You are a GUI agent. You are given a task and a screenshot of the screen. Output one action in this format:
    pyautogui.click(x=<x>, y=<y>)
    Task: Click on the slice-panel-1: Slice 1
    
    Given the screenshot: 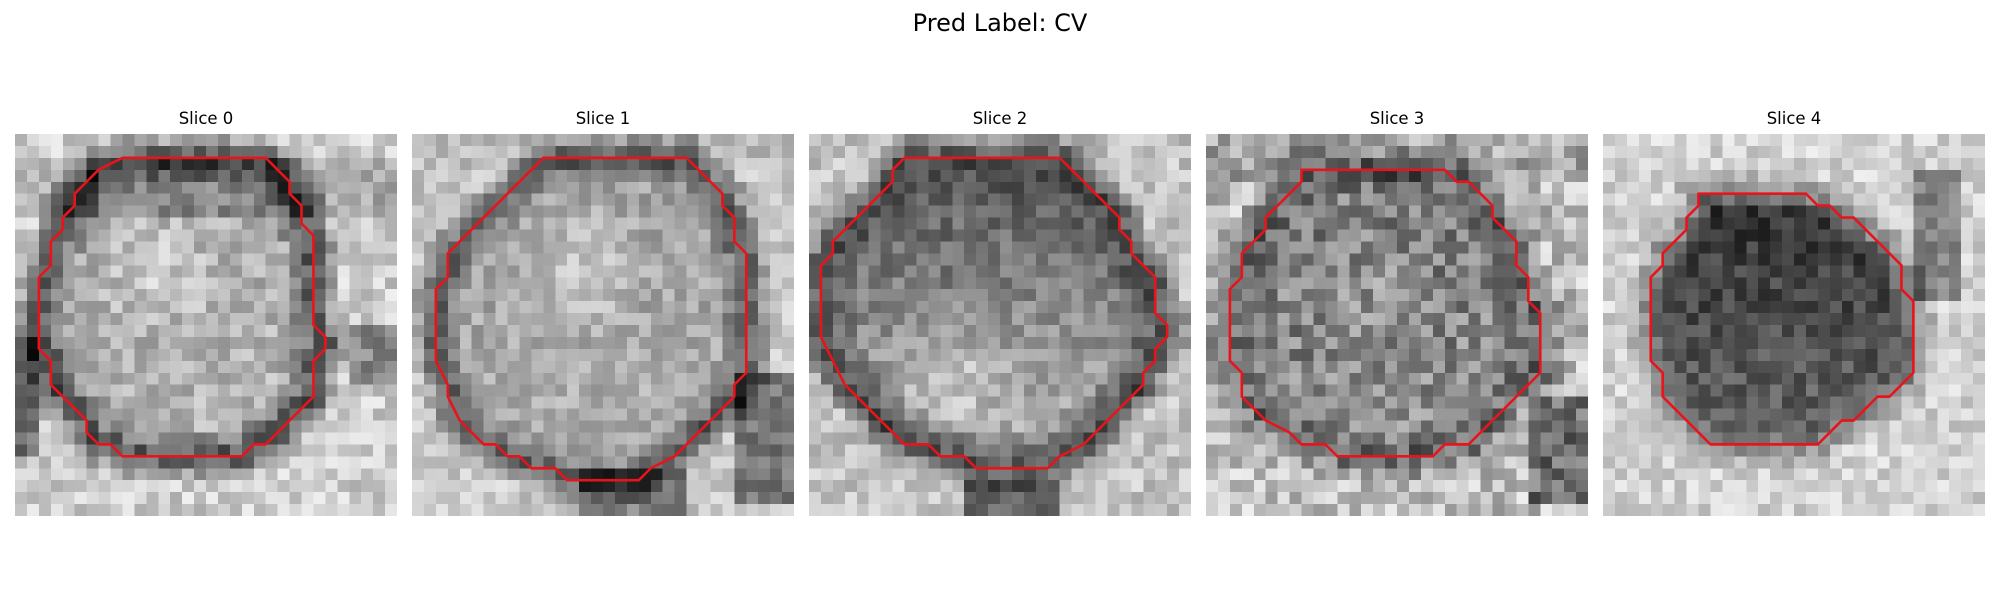 What is the action you would take?
    pyautogui.click(x=603, y=314)
    